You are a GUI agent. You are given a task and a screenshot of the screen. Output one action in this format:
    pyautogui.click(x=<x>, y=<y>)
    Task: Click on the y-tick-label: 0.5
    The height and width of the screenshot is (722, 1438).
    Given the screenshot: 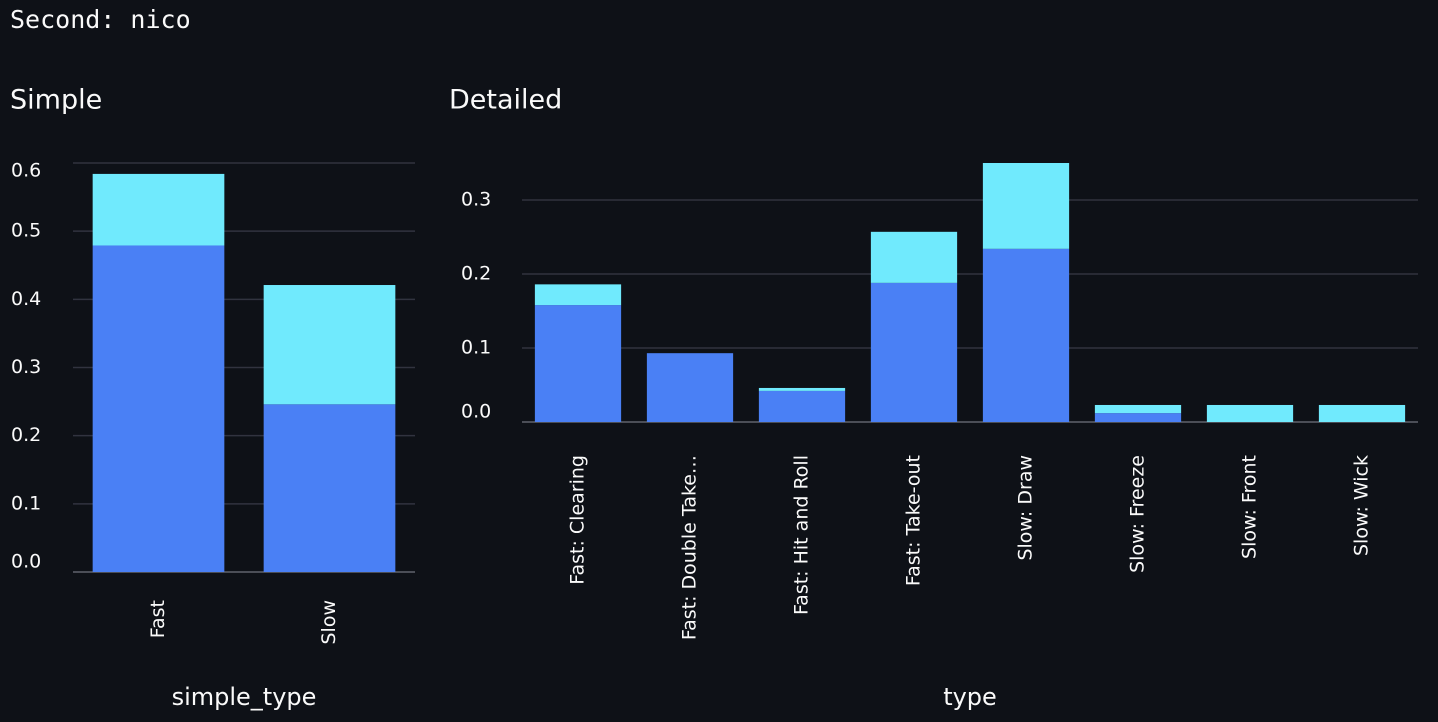 What is the action you would take?
    pyautogui.click(x=26, y=231)
    